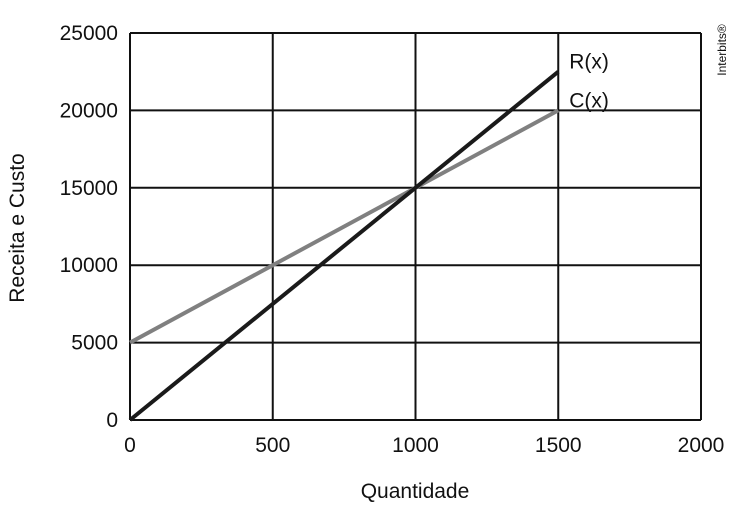  What do you see at coordinates (558, 445) in the screenshot?
I see `x-tick-label: 1500` at bounding box center [558, 445].